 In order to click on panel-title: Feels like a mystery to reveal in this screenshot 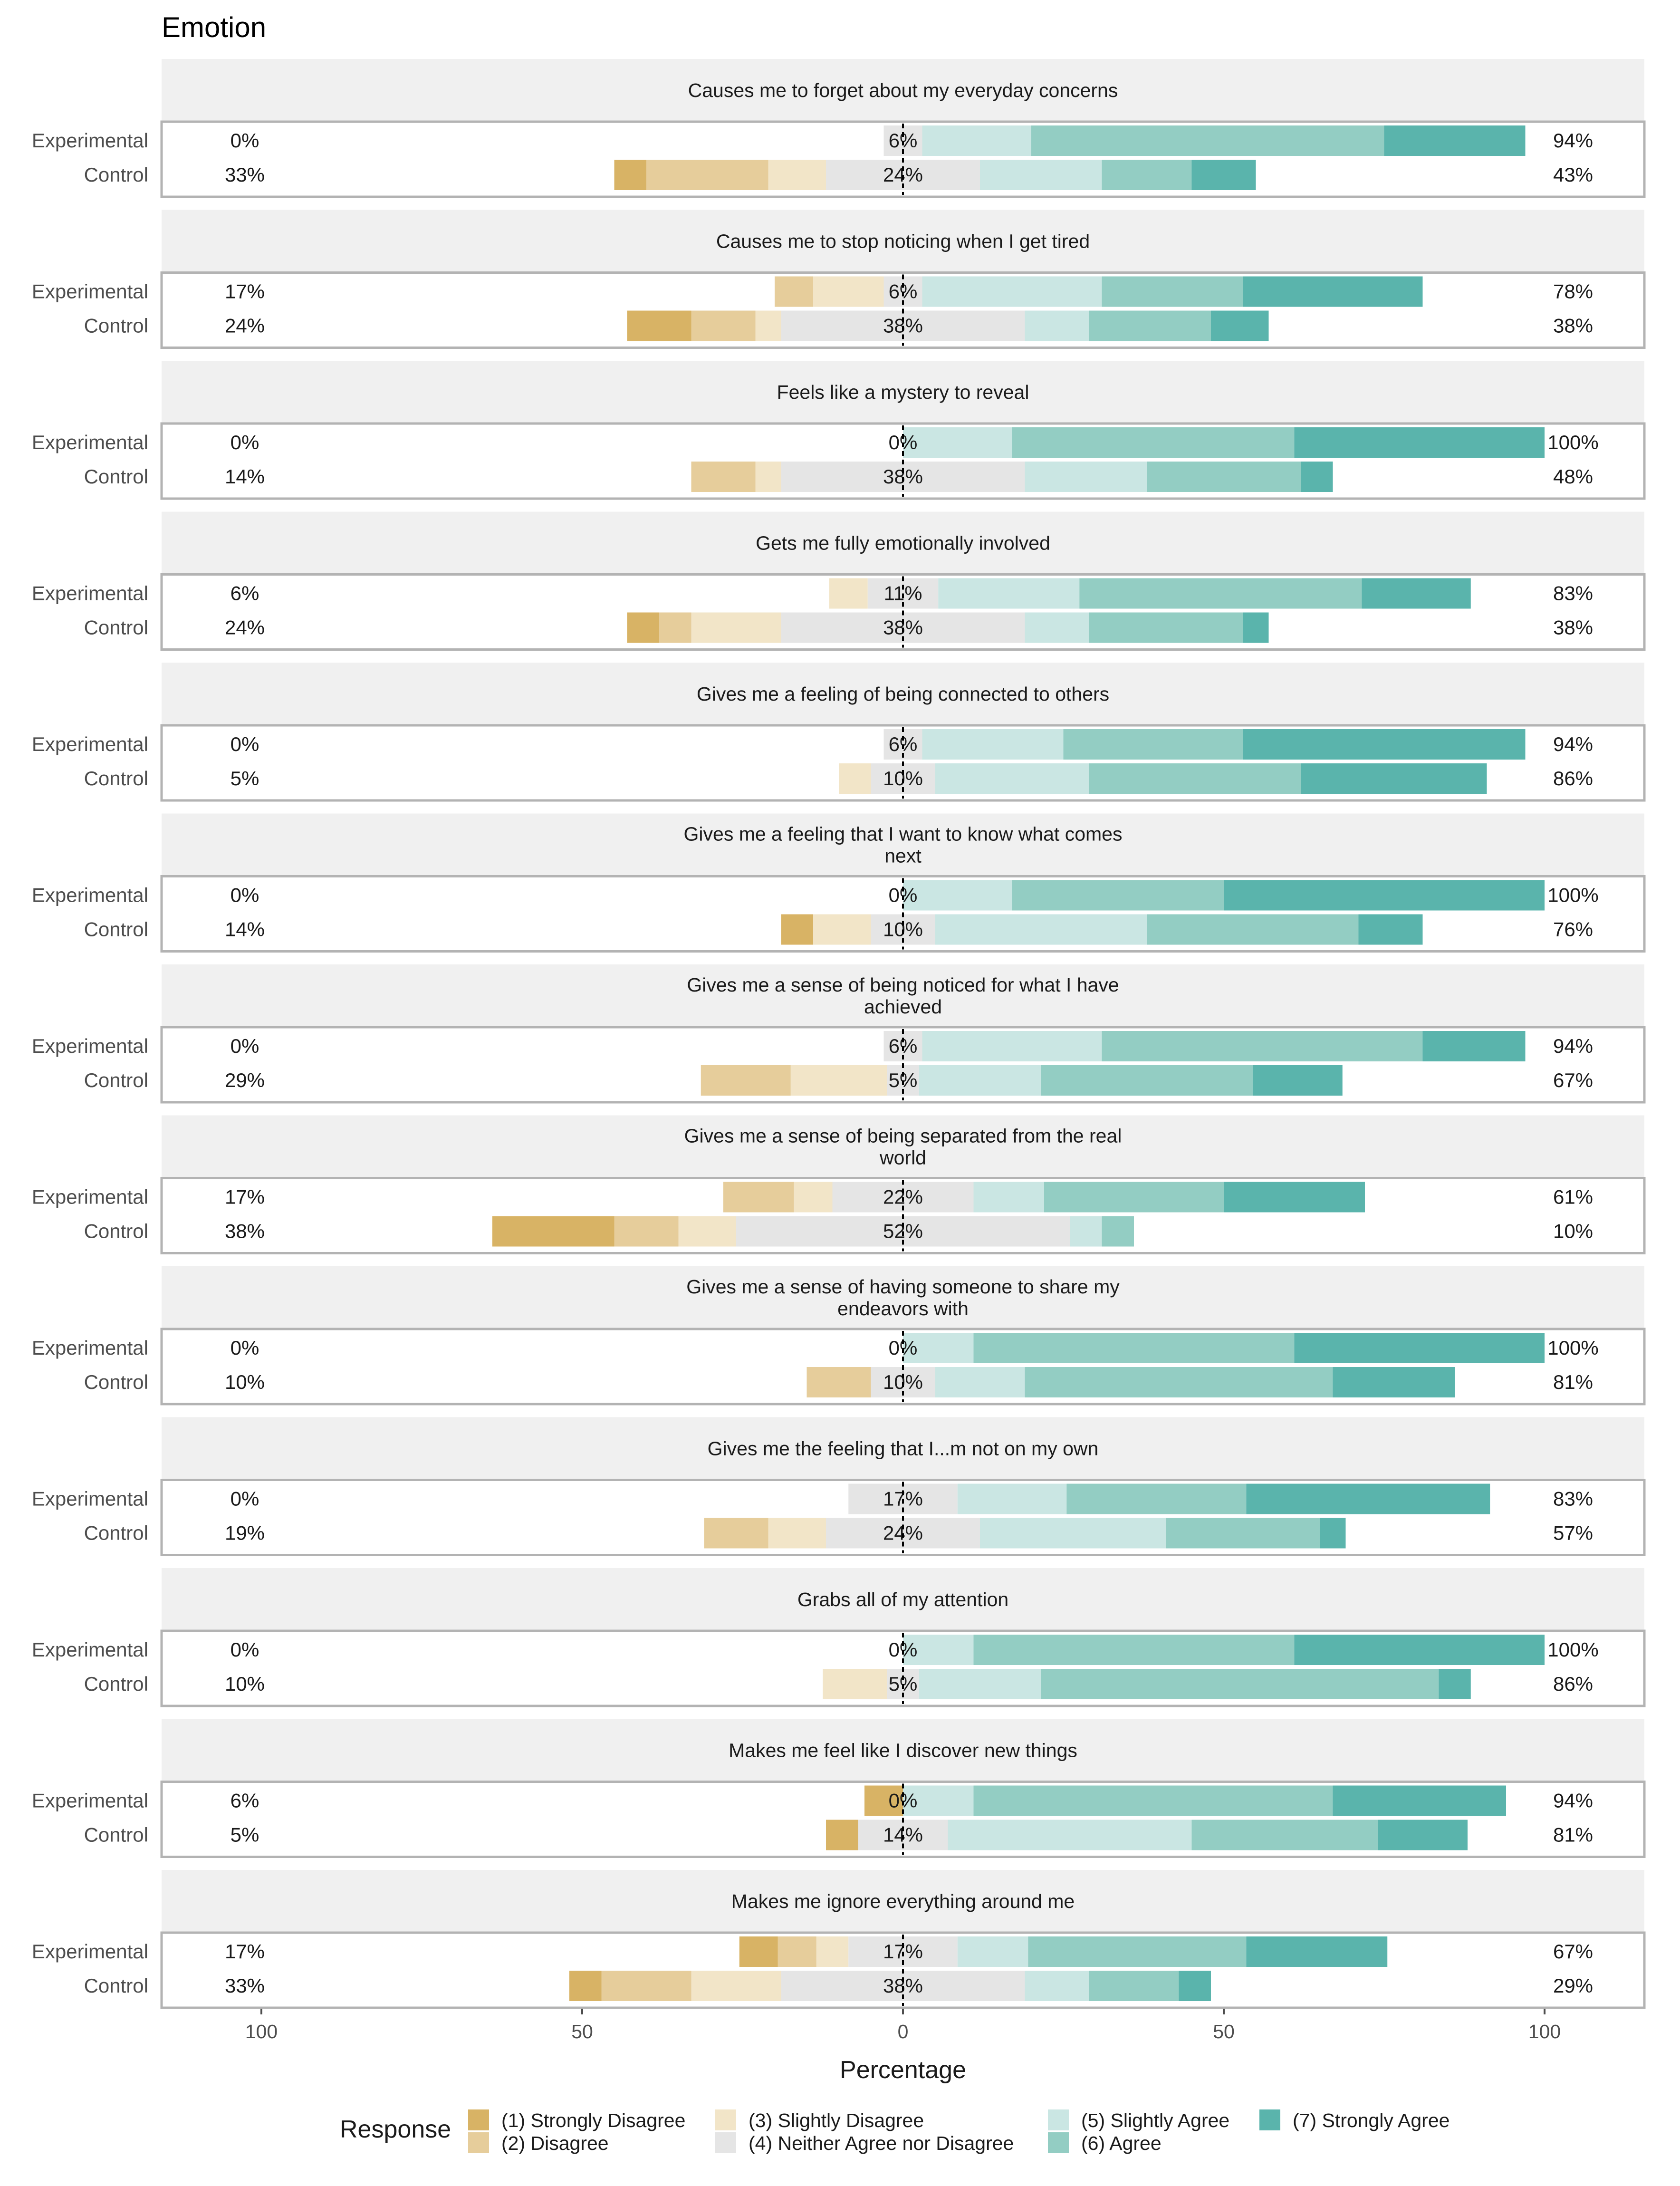, I will do `click(903, 392)`.